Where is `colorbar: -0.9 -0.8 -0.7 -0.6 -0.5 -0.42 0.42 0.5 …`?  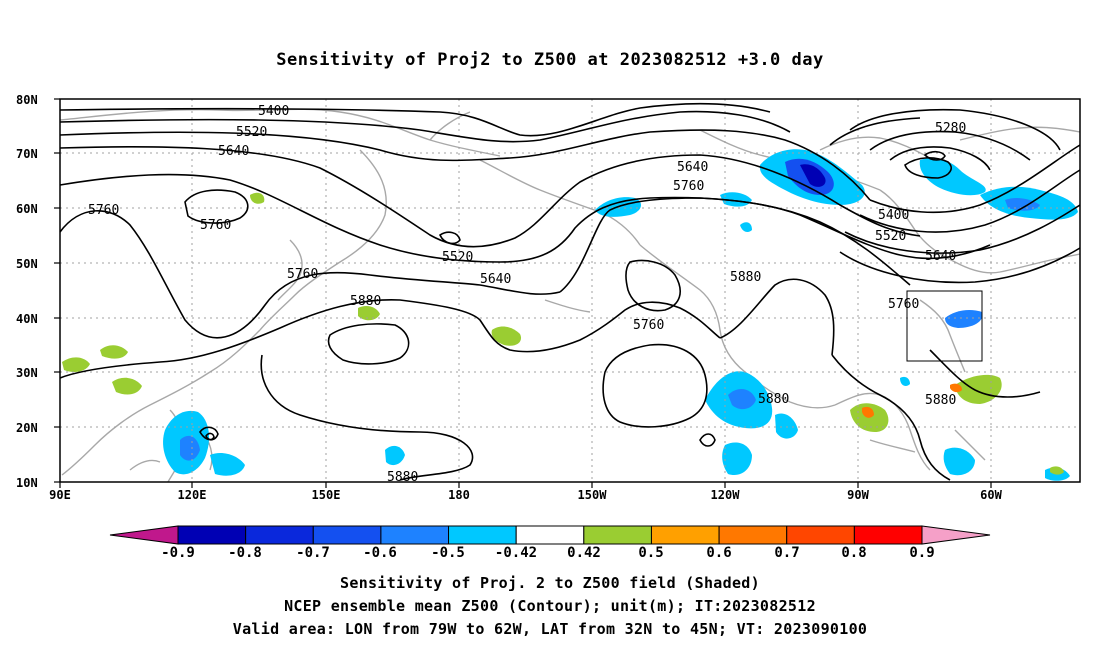 colorbar: -0.9 -0.8 -0.7 -0.6 -0.5 -0.42 0.42 0.5 … is located at coordinates (550, 543).